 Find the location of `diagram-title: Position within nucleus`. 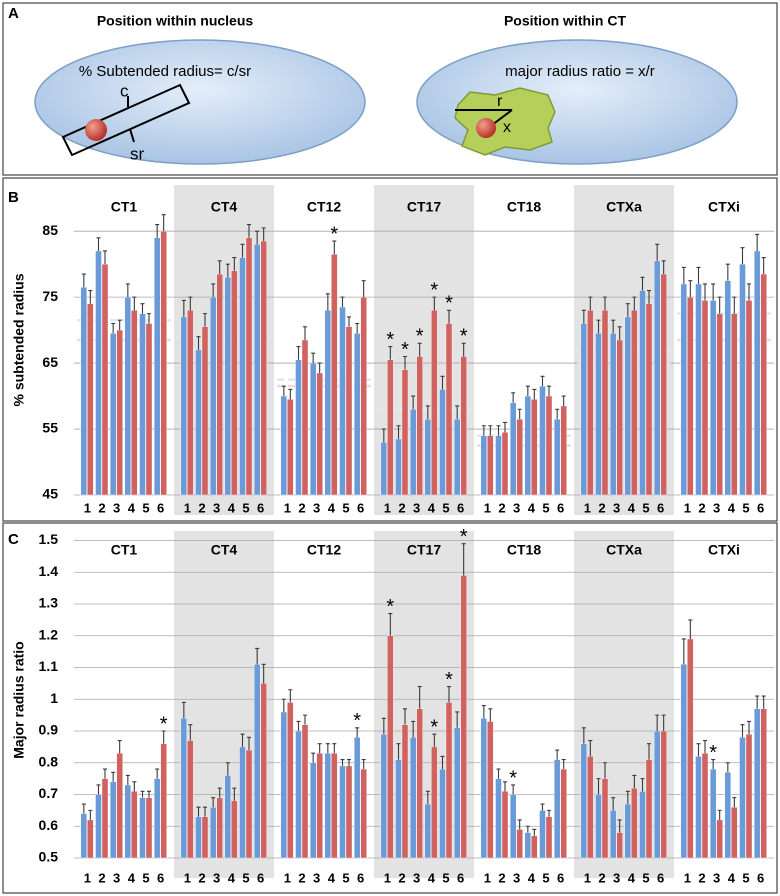

diagram-title: Position within nucleus is located at coordinates (175, 21).